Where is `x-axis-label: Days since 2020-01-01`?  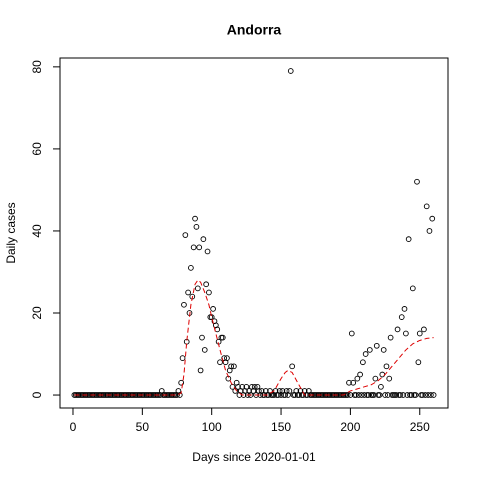
x-axis-label: Days since 2020-01-01 is located at coordinates (254, 457).